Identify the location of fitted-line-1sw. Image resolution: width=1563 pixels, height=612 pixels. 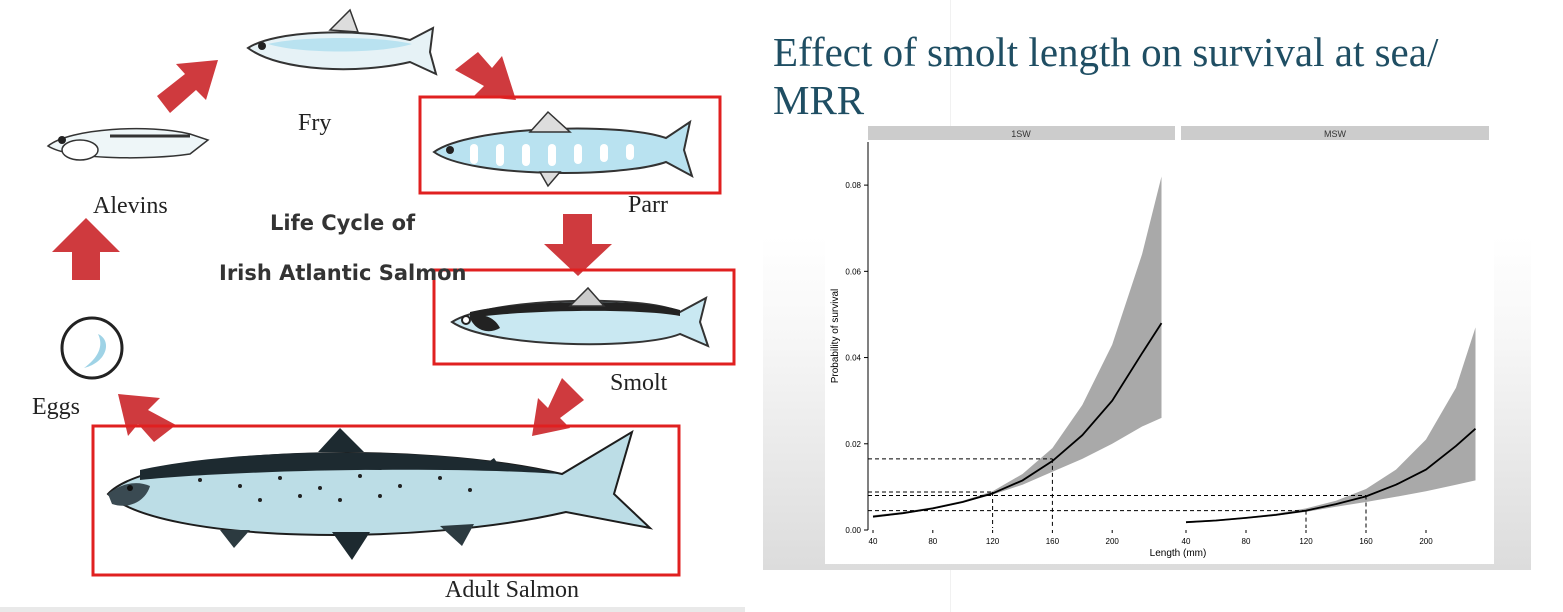
(1017, 420).